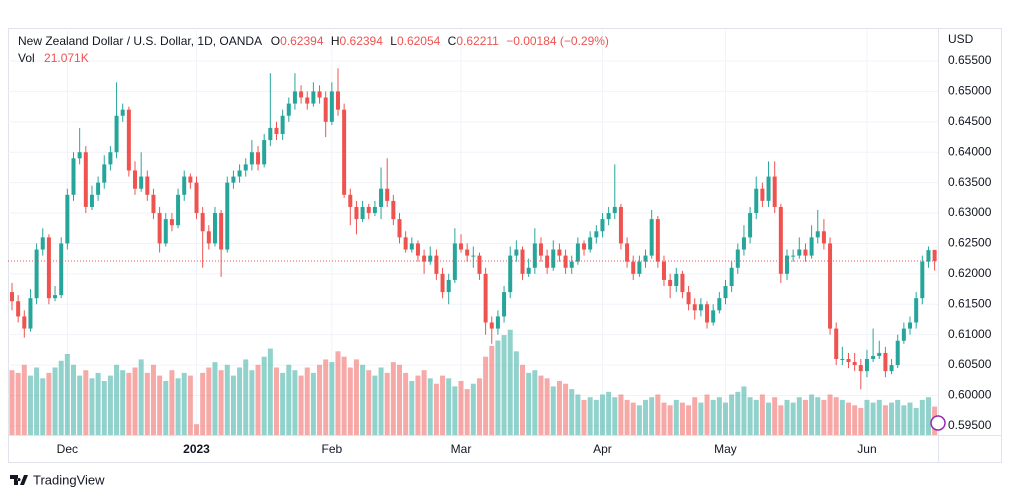 The height and width of the screenshot is (498, 1012). I want to click on x-tick-label: Feb, so click(331, 449).